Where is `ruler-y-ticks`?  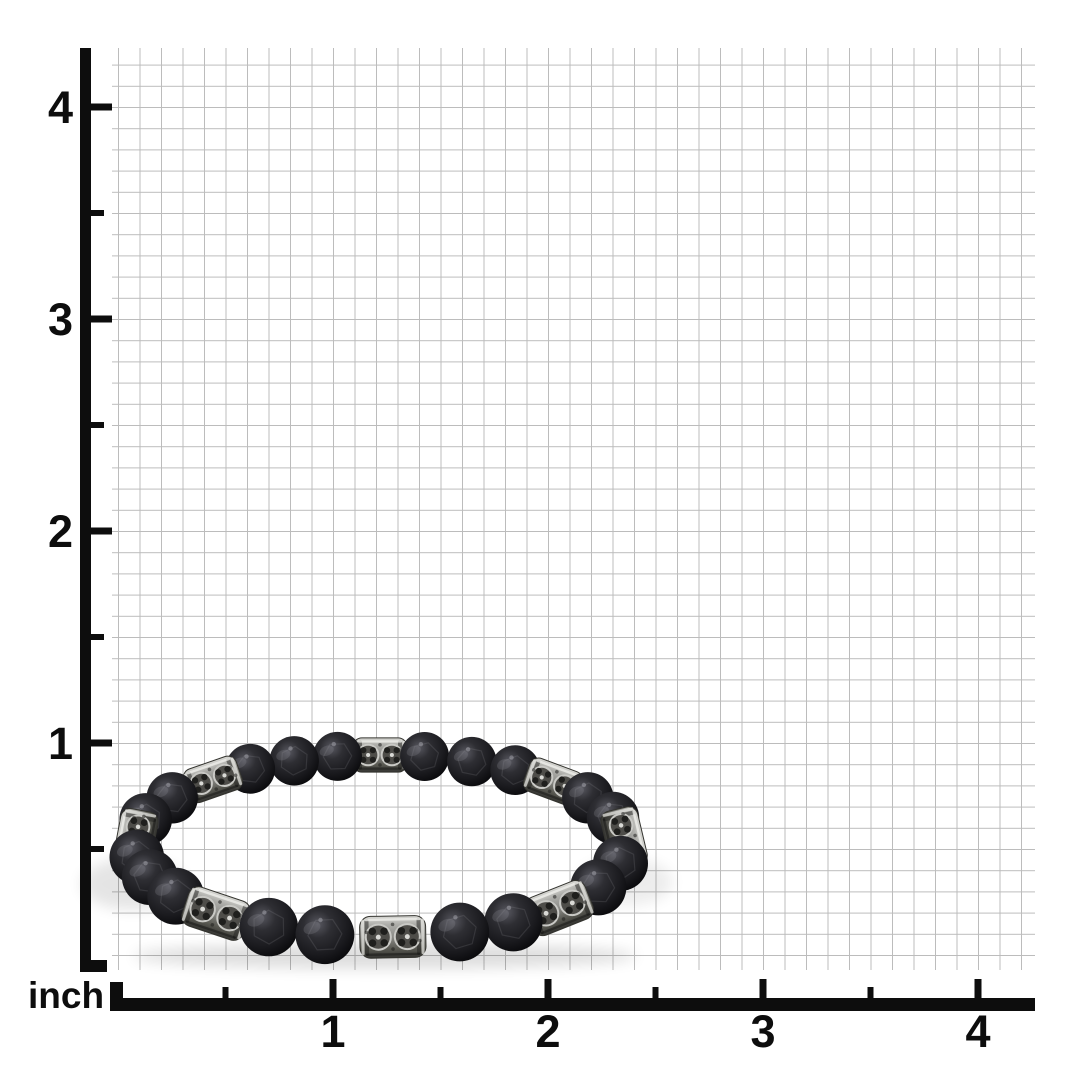
ruler-y-ticks is located at coordinates (101, 477).